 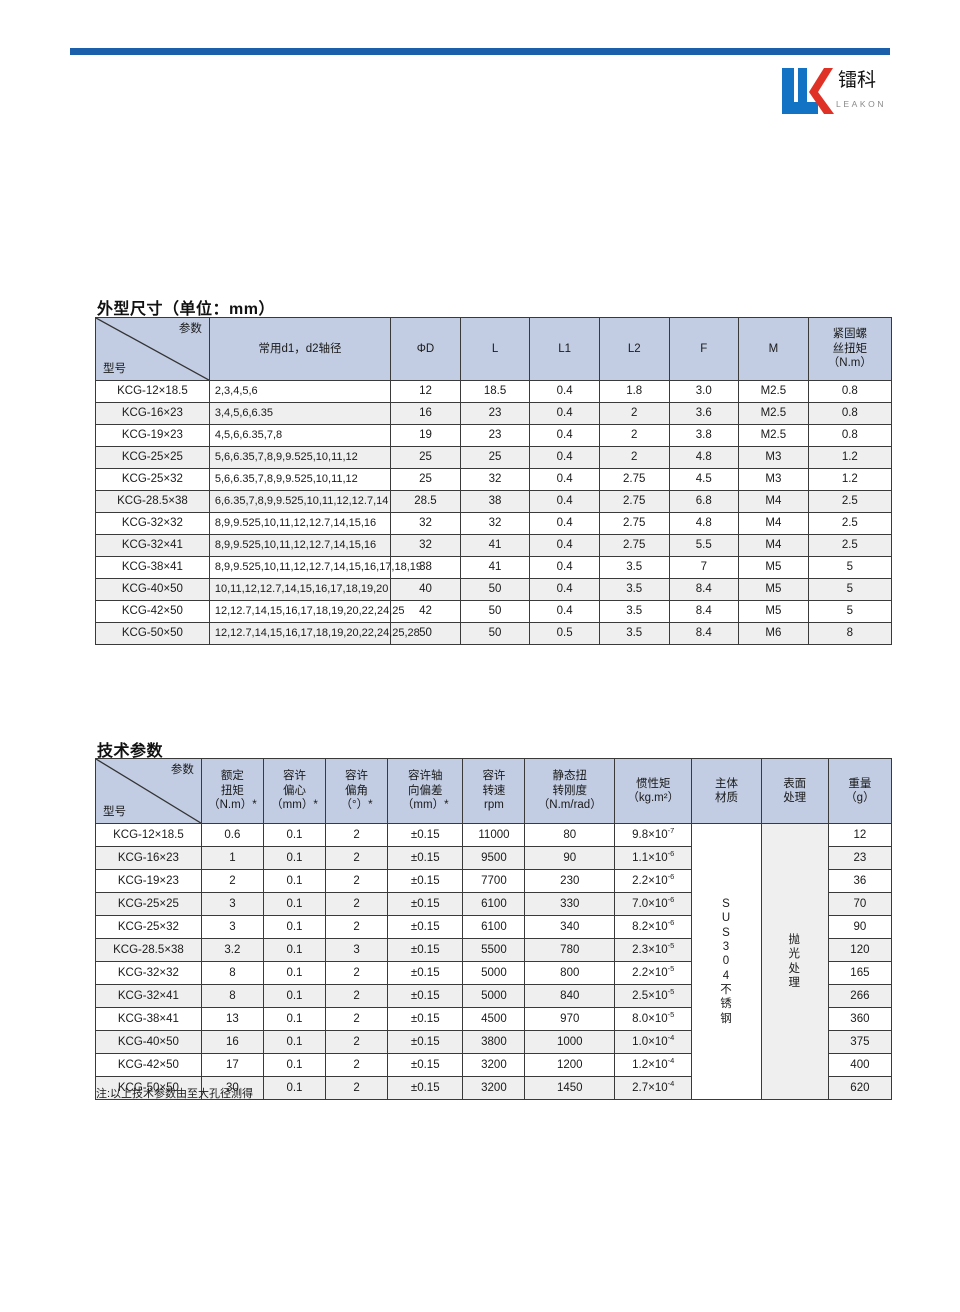 What do you see at coordinates (152, 501) in the screenshot?
I see `cell-model: KCG-28.5×38` at bounding box center [152, 501].